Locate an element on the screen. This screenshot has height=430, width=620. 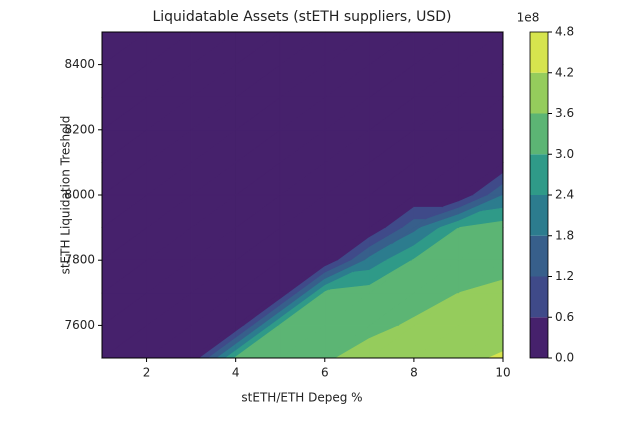
colorbar-offset: 1e8 is located at coordinates (528, 18).